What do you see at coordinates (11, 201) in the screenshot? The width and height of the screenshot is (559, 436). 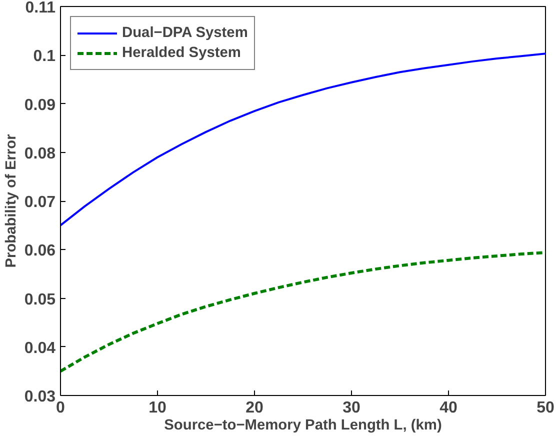 I see `y-axis-title: Probability of Error` at bounding box center [11, 201].